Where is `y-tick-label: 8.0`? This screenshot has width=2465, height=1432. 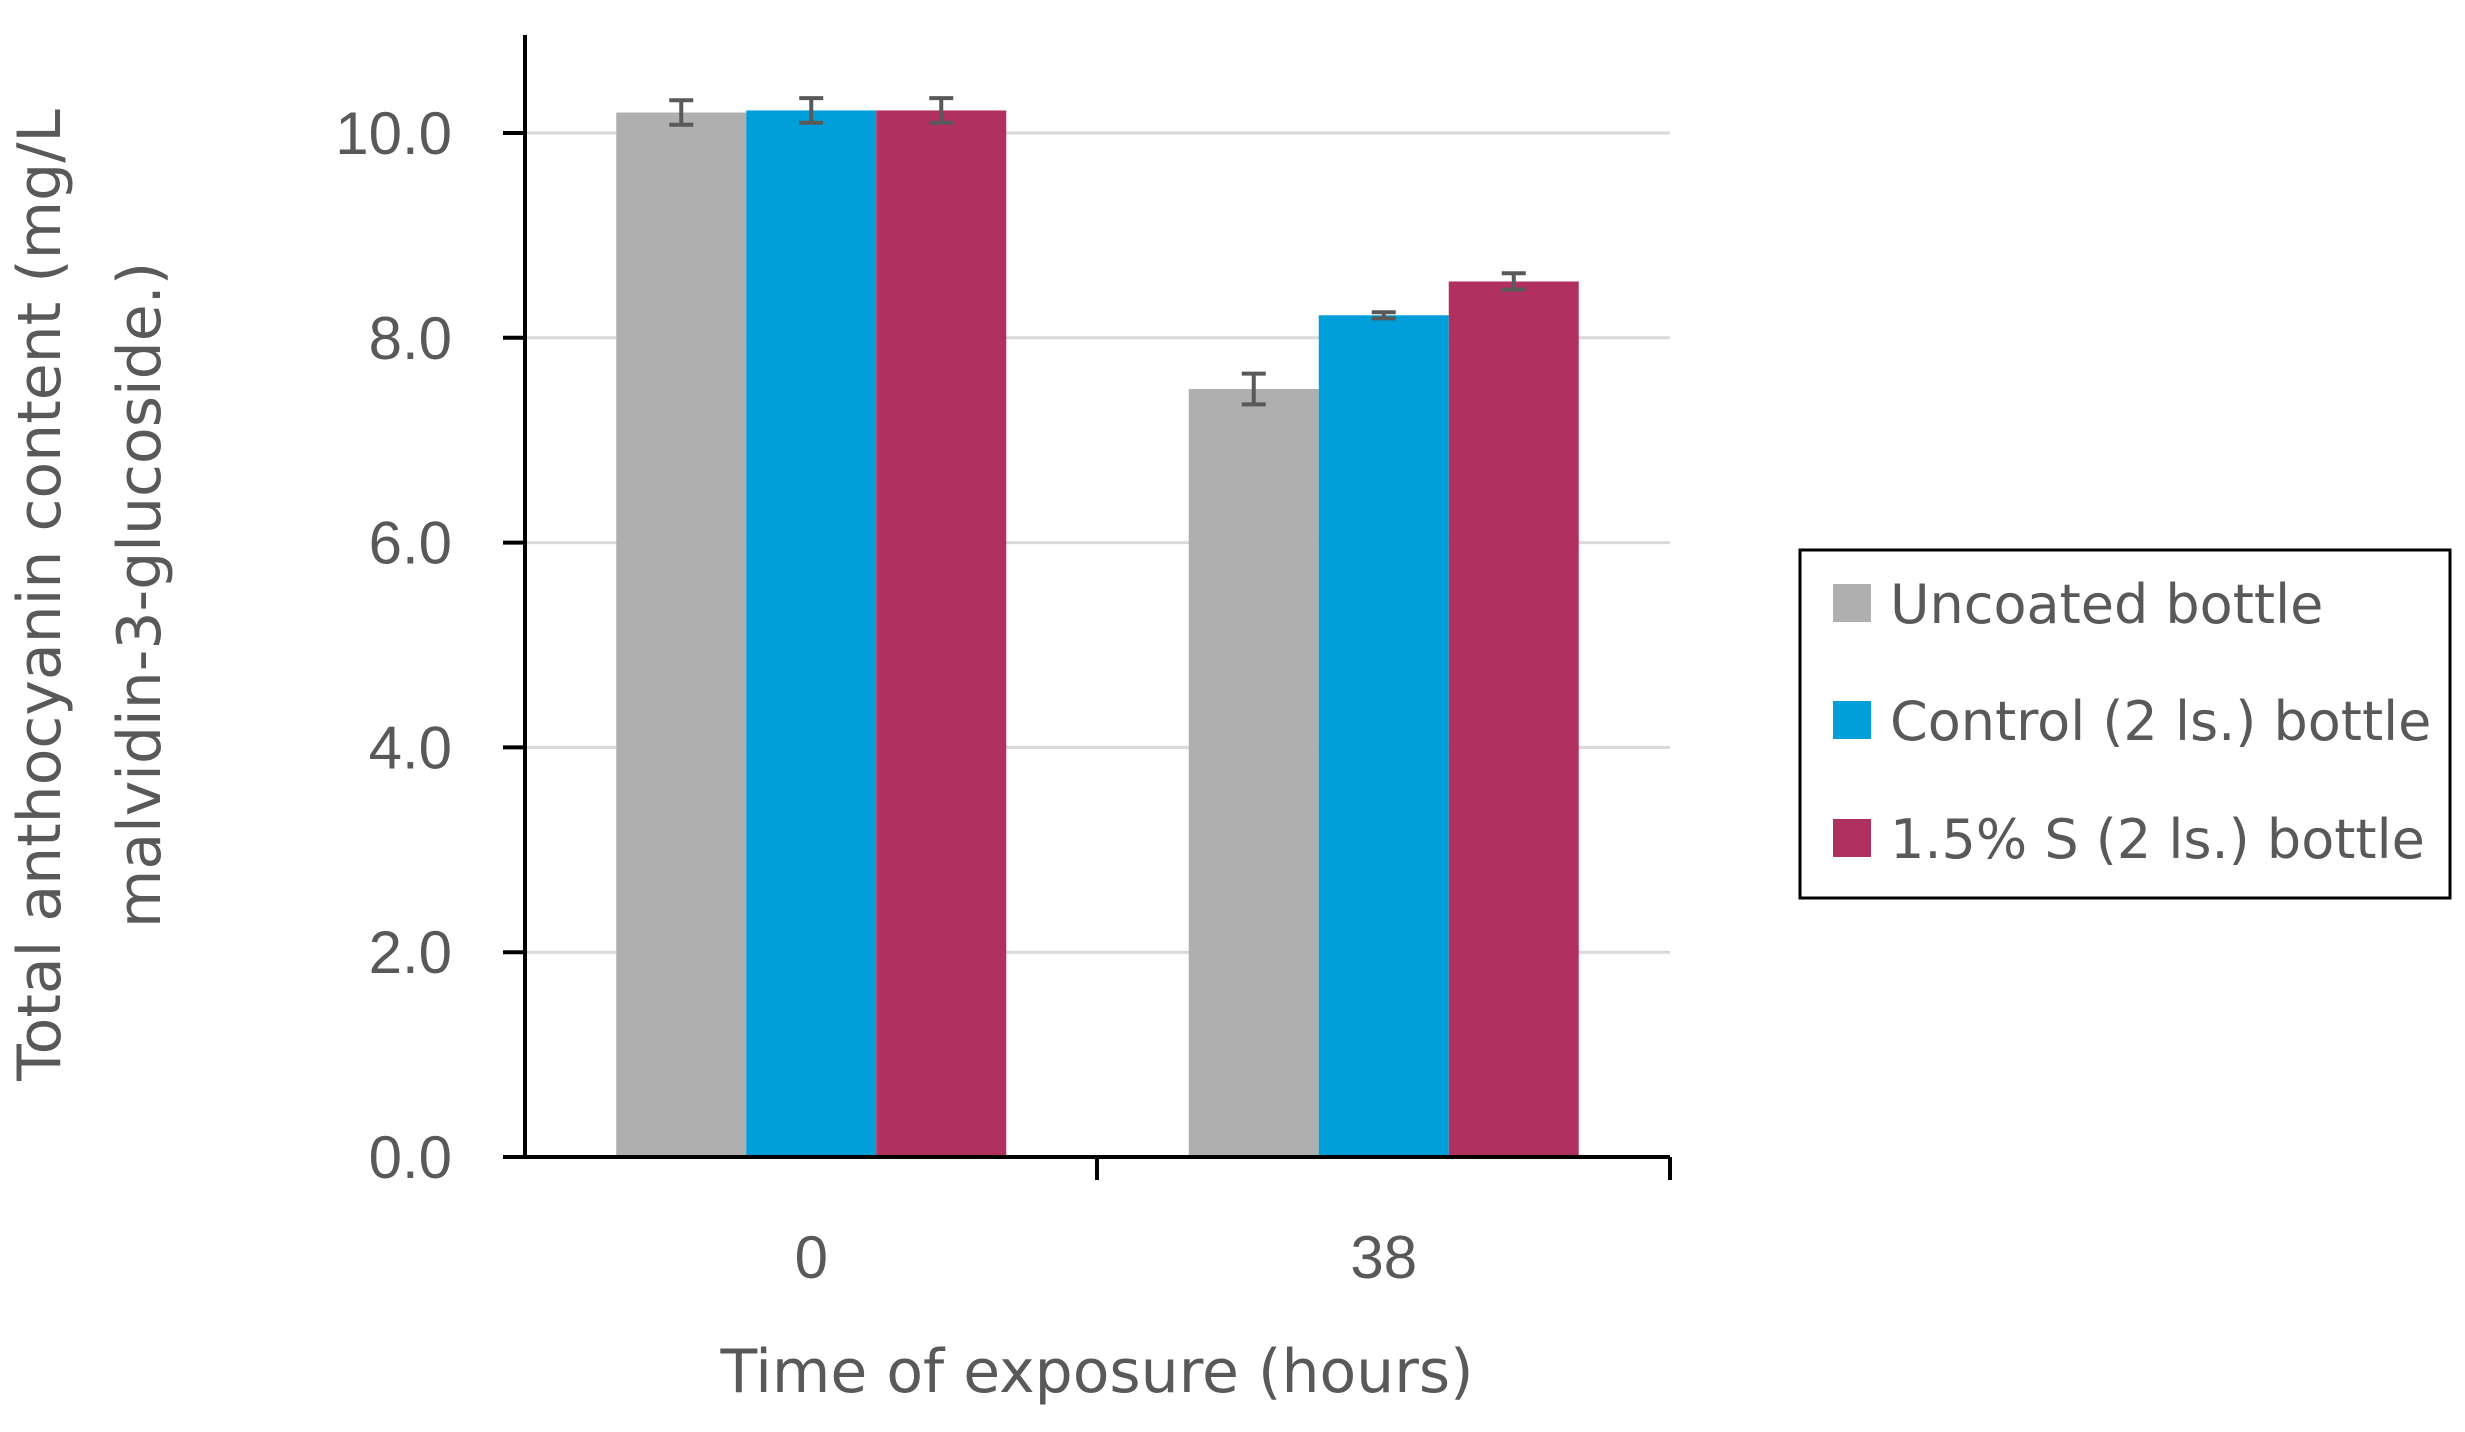 y-tick-label: 8.0 is located at coordinates (410, 338).